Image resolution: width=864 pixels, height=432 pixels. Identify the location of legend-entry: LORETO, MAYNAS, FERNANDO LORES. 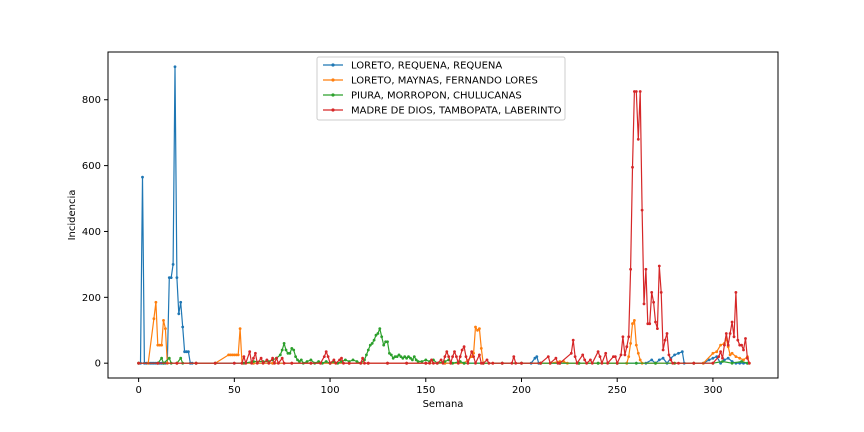
(430, 81).